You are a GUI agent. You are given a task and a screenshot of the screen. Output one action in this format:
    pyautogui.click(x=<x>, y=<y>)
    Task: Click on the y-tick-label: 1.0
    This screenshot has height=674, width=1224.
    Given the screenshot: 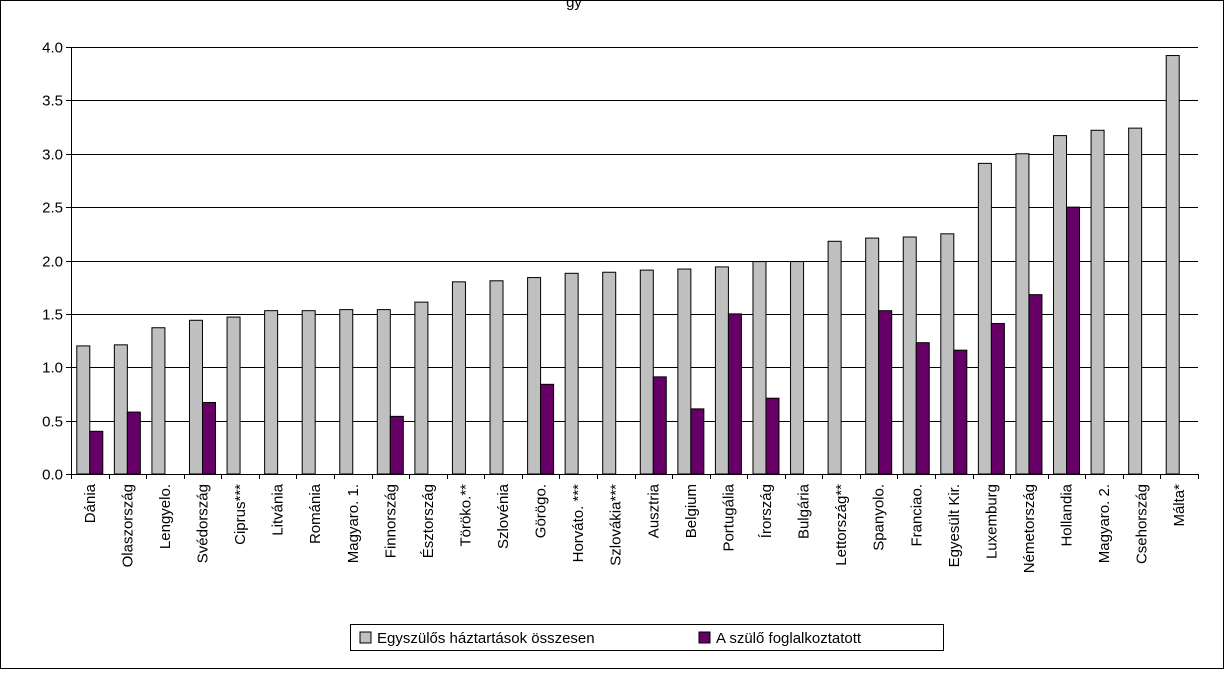 What is the action you would take?
    pyautogui.click(x=52, y=368)
    